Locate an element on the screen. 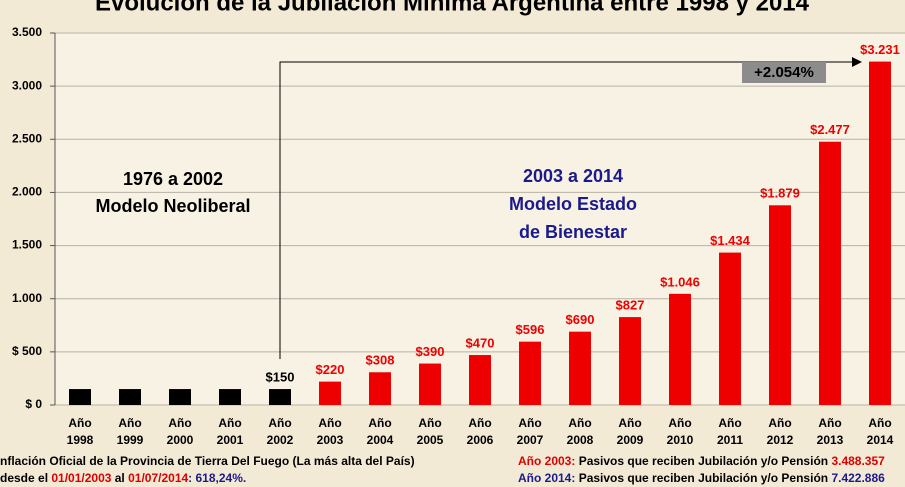 This screenshot has height=487, width=905. growth-label: +2.054% is located at coordinates (784, 72).